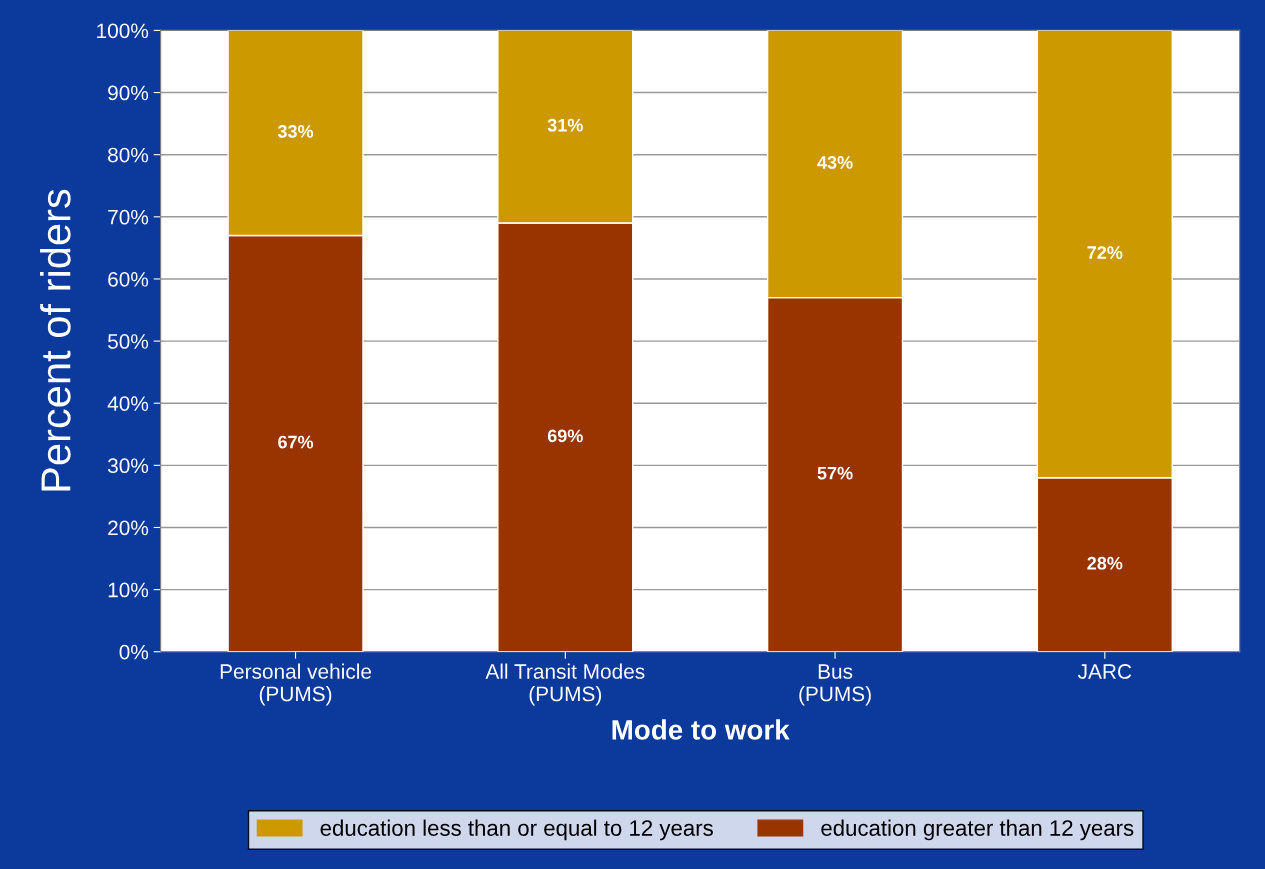 The image size is (1265, 869). I want to click on y-tick-label: 40%, so click(128, 403).